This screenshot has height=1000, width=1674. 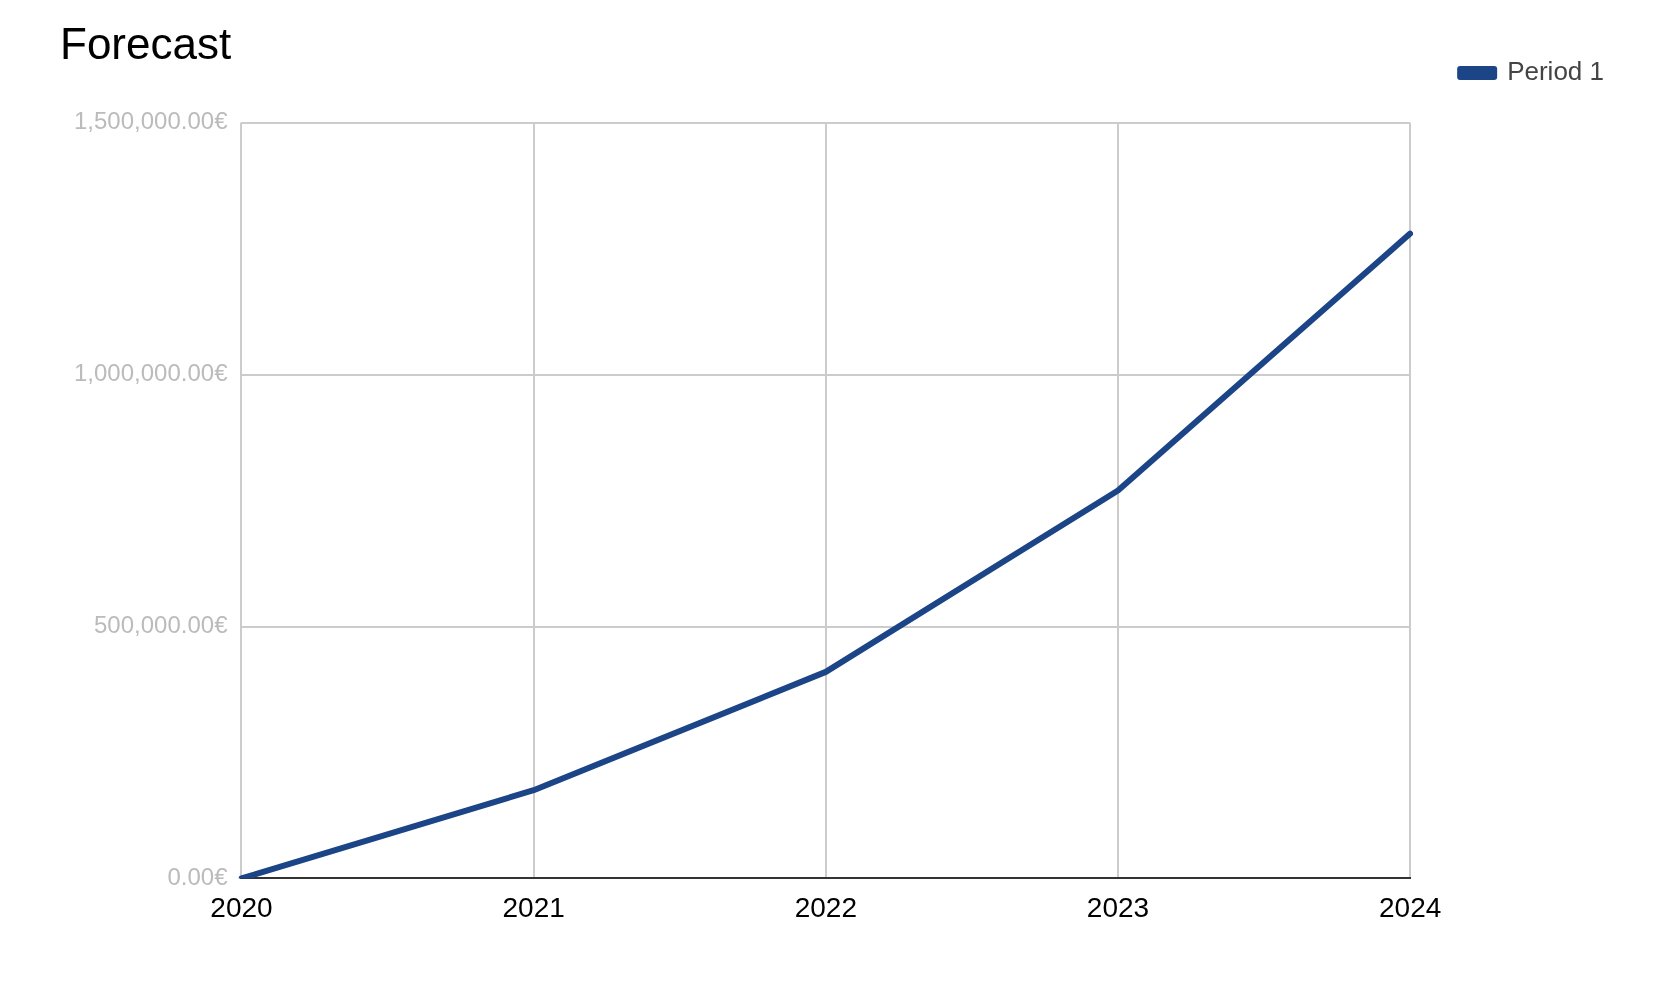 I want to click on x-tick-label: 2023, so click(x=1118, y=907).